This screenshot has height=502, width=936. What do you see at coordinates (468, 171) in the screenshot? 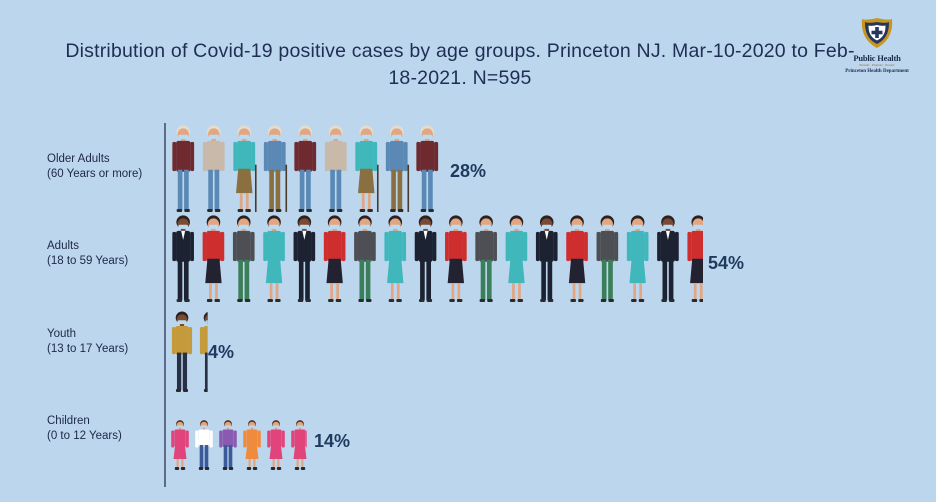
I see `value-label-older-adults: 28%` at bounding box center [468, 171].